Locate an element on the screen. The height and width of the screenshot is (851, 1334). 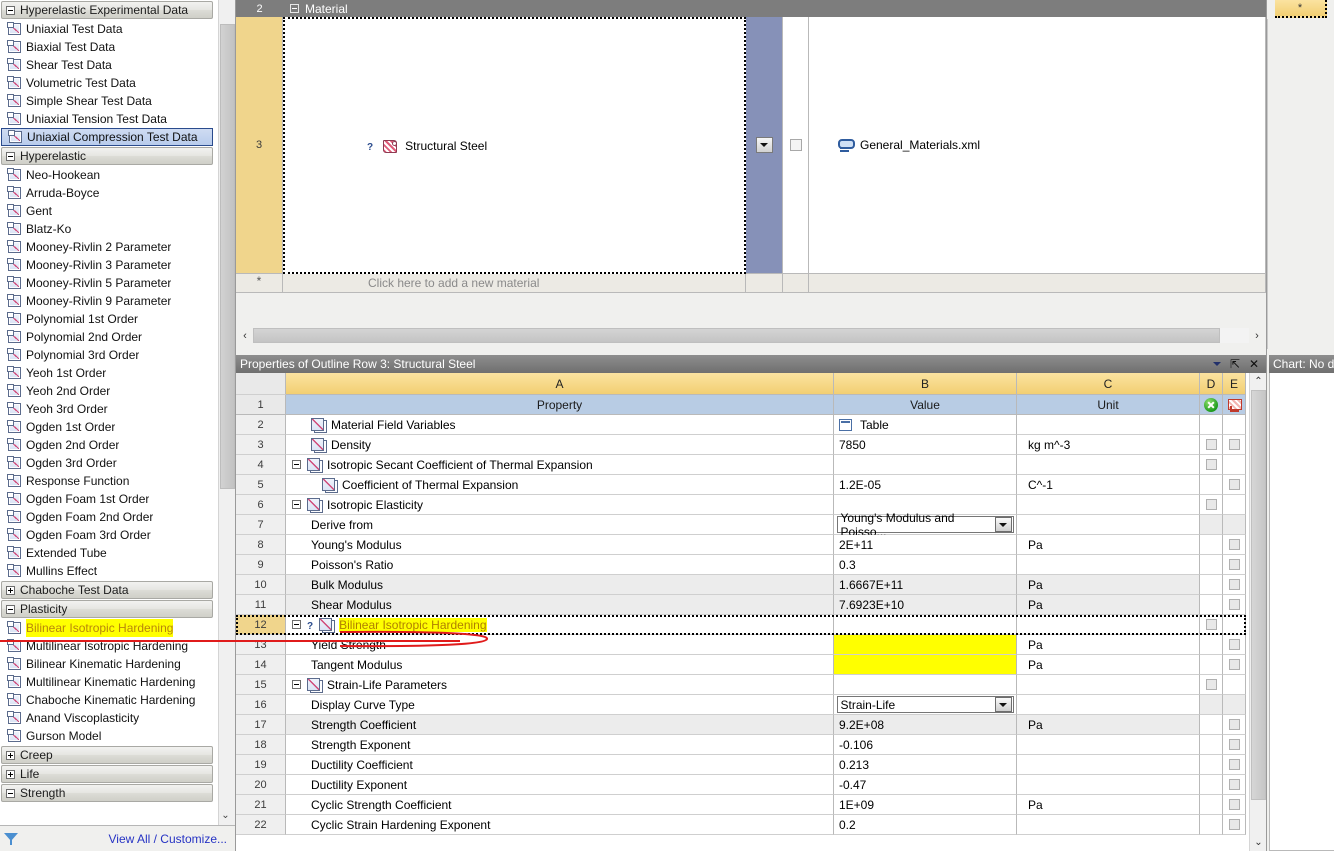
value-cell: 1.6667E+11 is located at coordinates (925, 585).